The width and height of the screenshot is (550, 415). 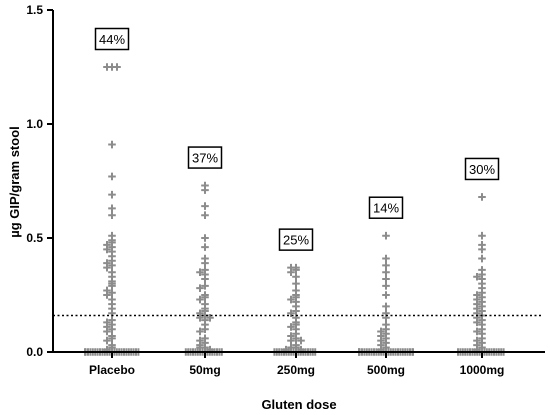 I want to click on percent-label: 30%, so click(x=482, y=169).